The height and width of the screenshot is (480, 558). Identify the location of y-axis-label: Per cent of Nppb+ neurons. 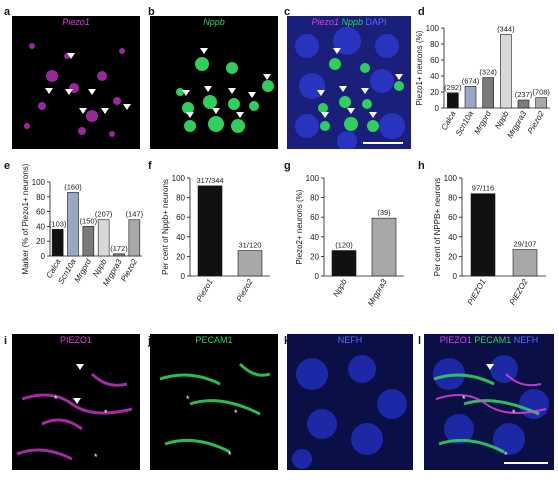
(165, 227).